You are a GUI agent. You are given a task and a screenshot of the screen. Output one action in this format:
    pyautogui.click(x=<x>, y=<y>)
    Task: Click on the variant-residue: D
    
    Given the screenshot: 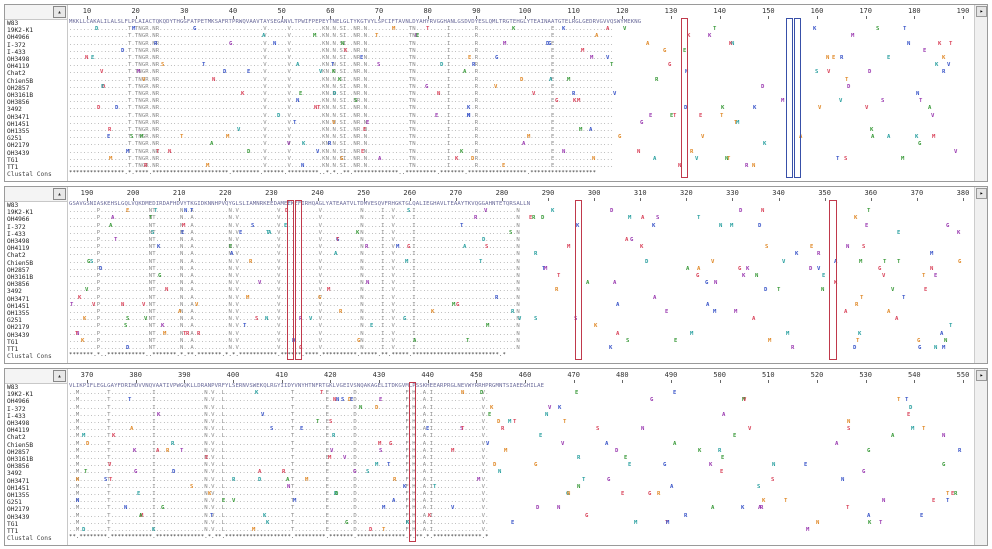 What is the action you would take?
    pyautogui.click(x=522, y=79)
    